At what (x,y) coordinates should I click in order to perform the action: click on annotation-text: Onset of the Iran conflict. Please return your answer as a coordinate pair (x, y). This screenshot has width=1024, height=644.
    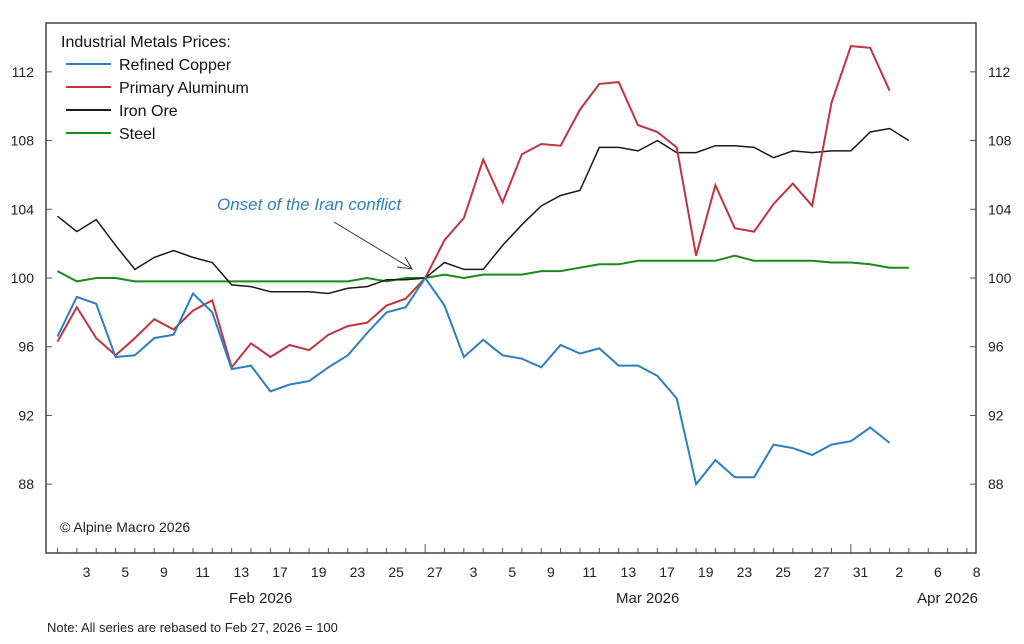
    Looking at the image, I should click on (310, 204).